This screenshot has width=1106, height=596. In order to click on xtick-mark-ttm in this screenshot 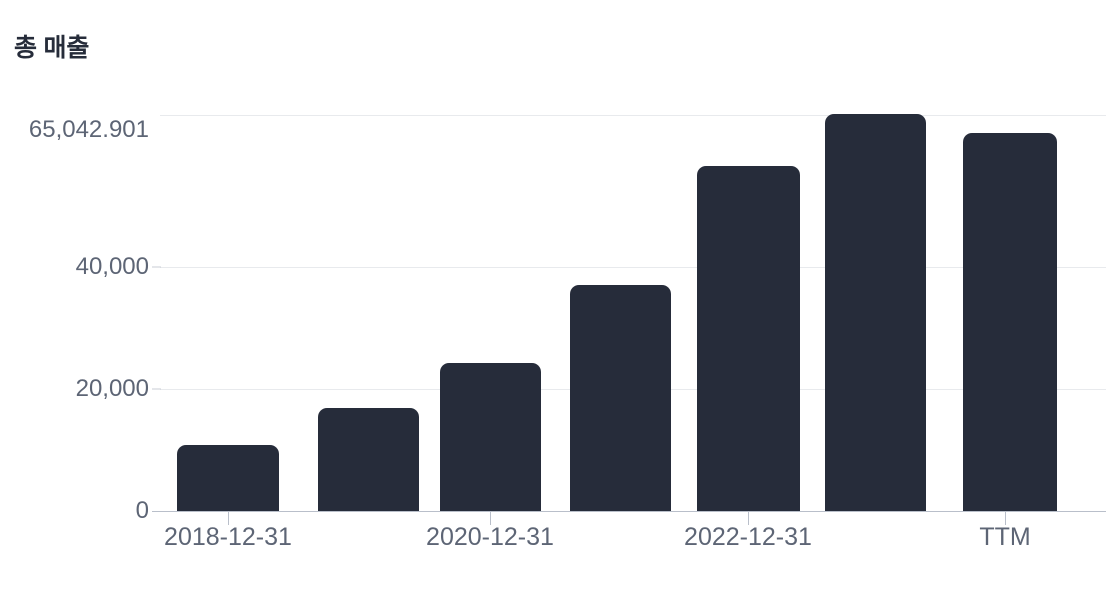, I will do `click(1005, 518)`.